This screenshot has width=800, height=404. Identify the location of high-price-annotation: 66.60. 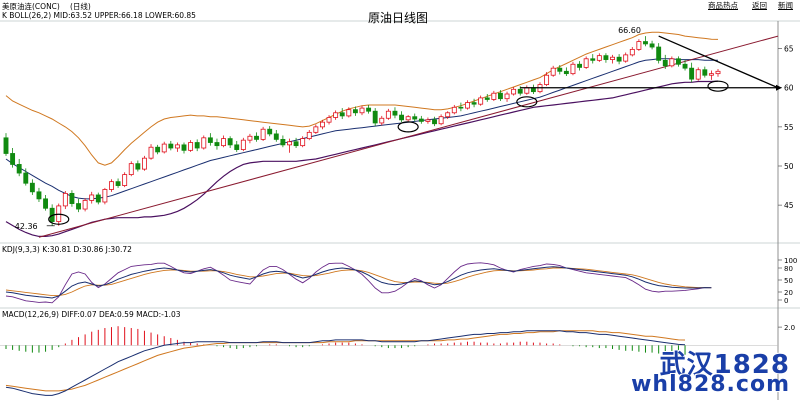
(629, 30).